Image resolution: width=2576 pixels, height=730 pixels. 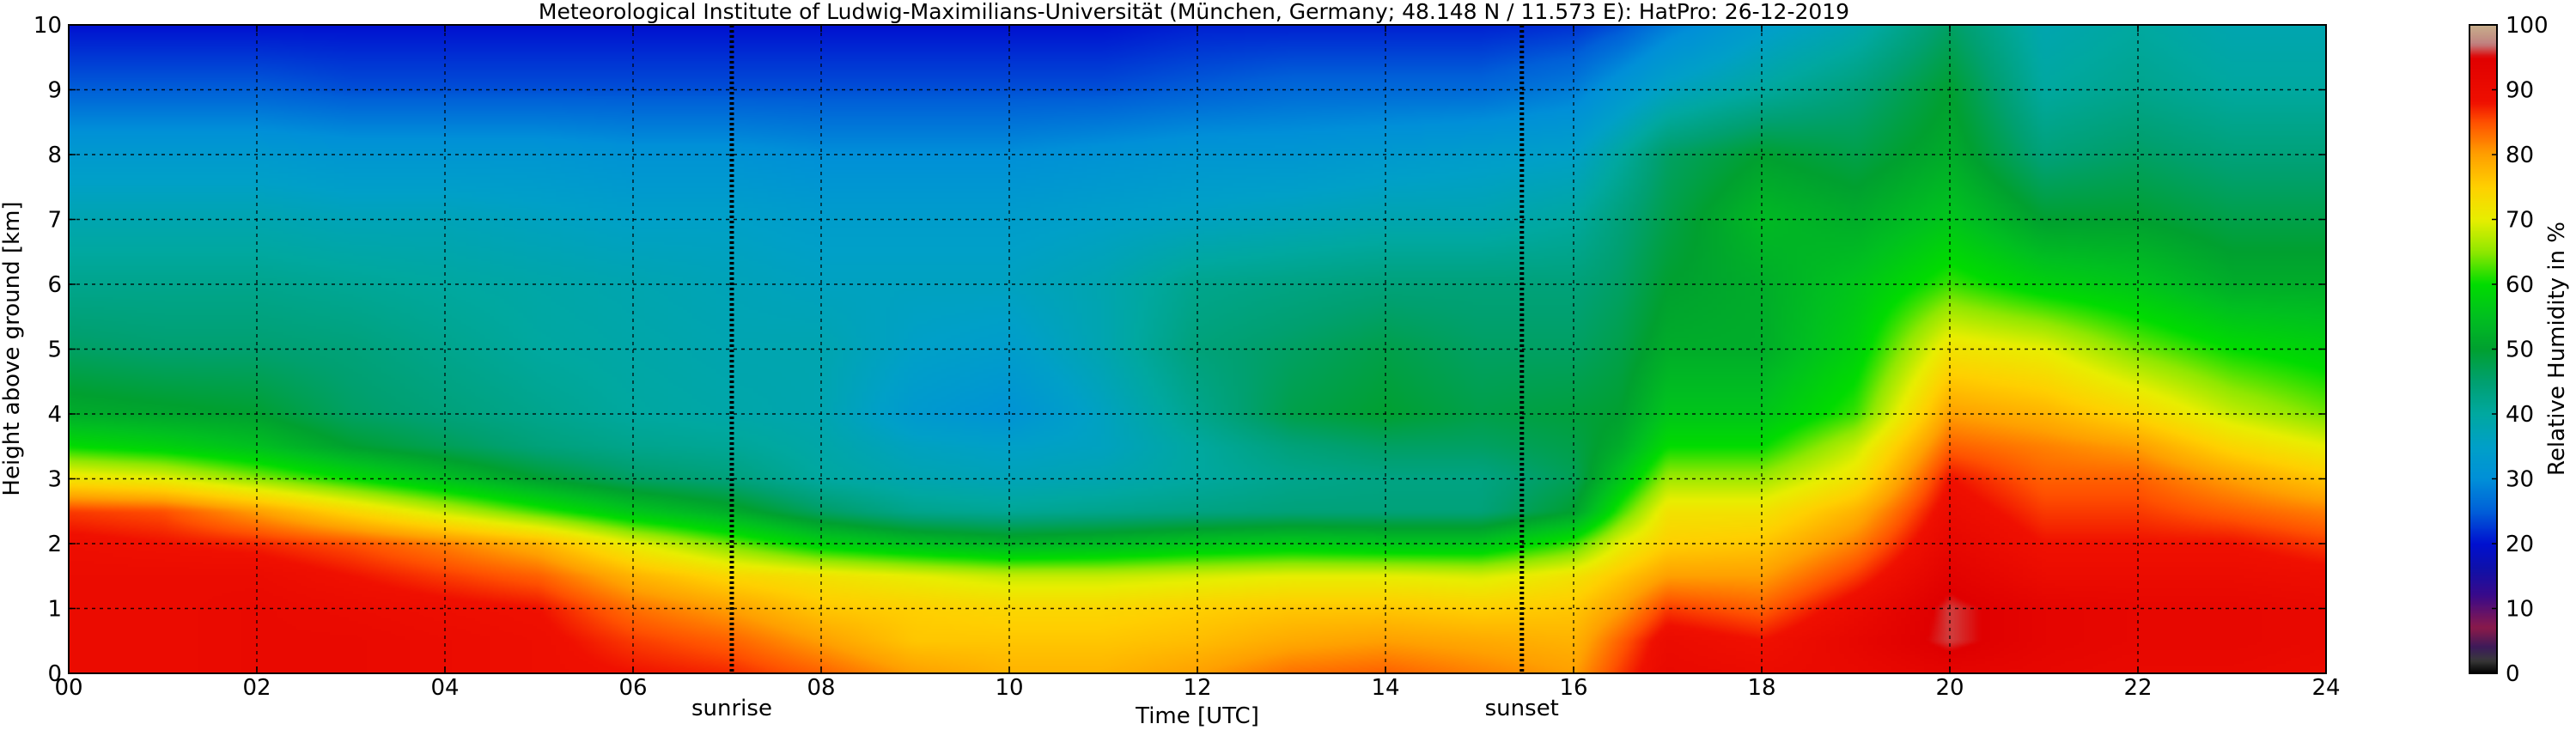 What do you see at coordinates (54, 91) in the screenshot?
I see `y-tick-label: 9` at bounding box center [54, 91].